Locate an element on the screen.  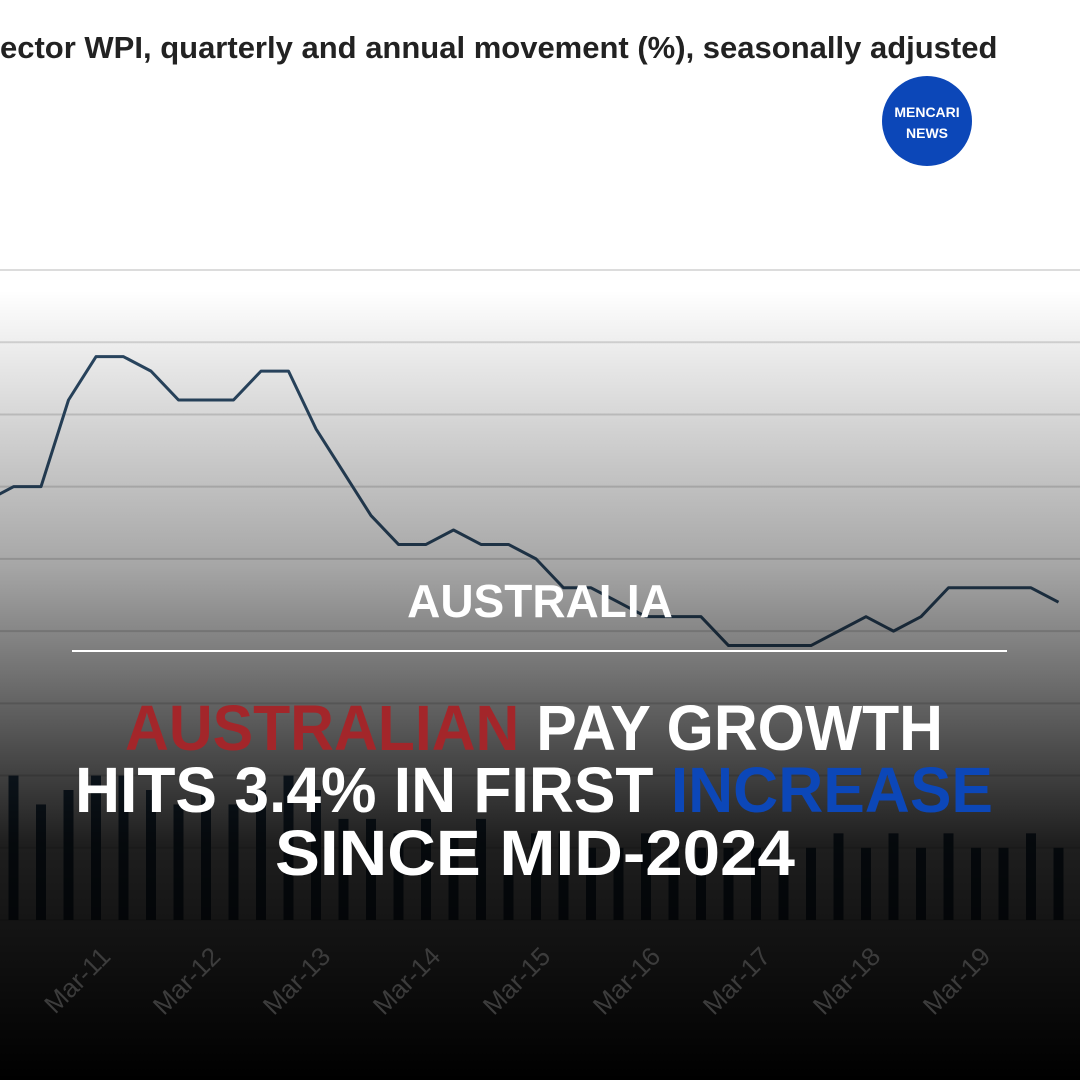
headline-segment: AUSTRALIAN is located at coordinates (322, 728).